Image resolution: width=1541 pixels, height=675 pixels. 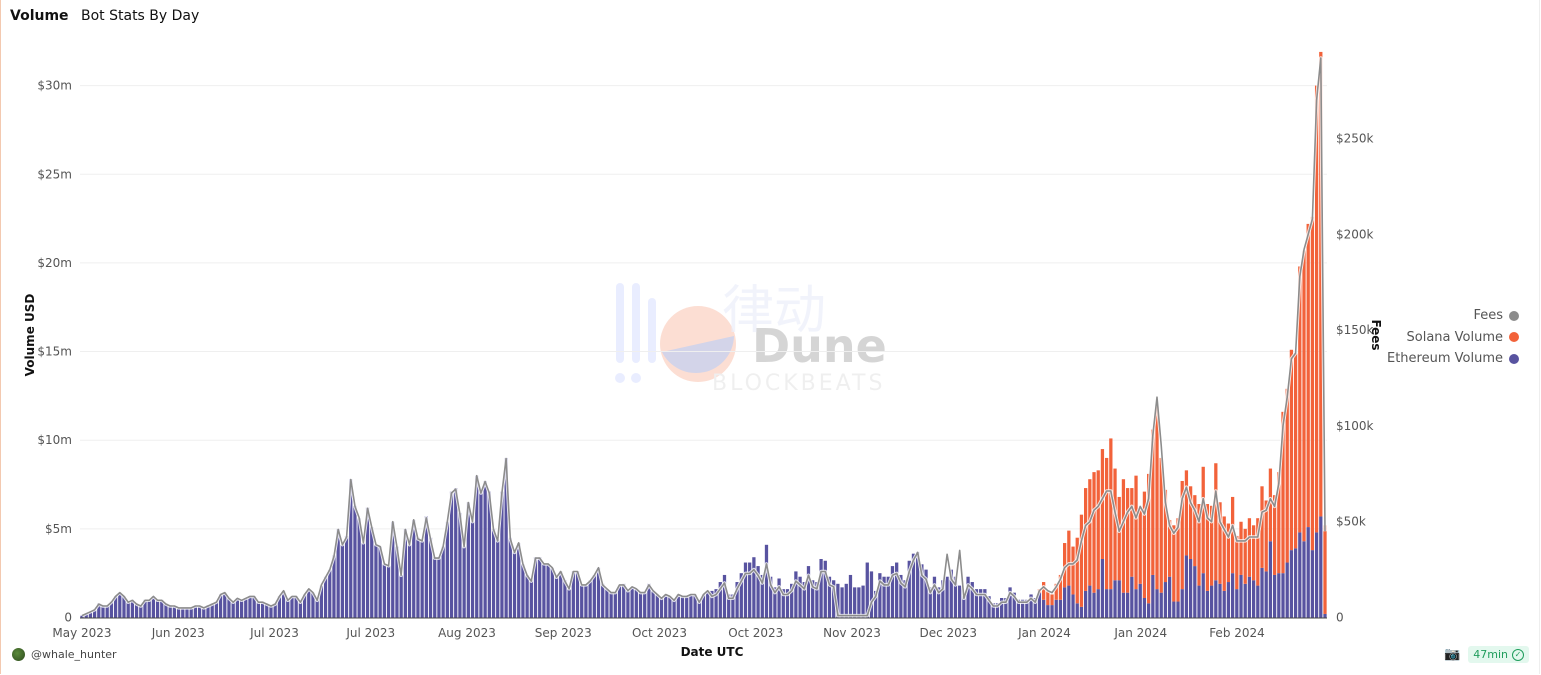 What do you see at coordinates (1237, 633) in the screenshot?
I see `x-tick-label: Feb 2024` at bounding box center [1237, 633].